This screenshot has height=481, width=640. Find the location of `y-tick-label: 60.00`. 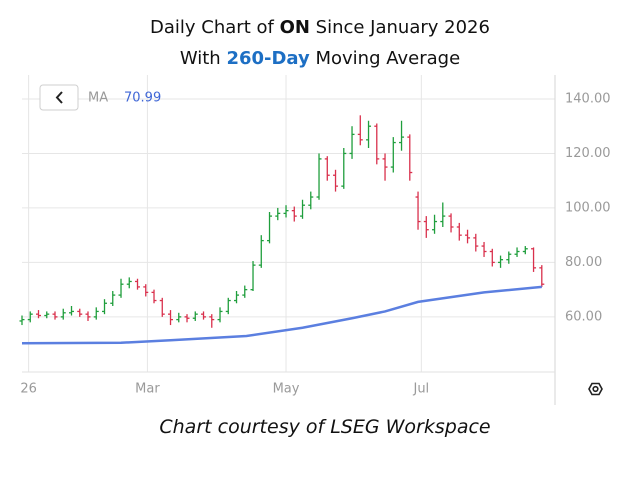

y-tick-label: 60.00 is located at coordinates (583, 316).